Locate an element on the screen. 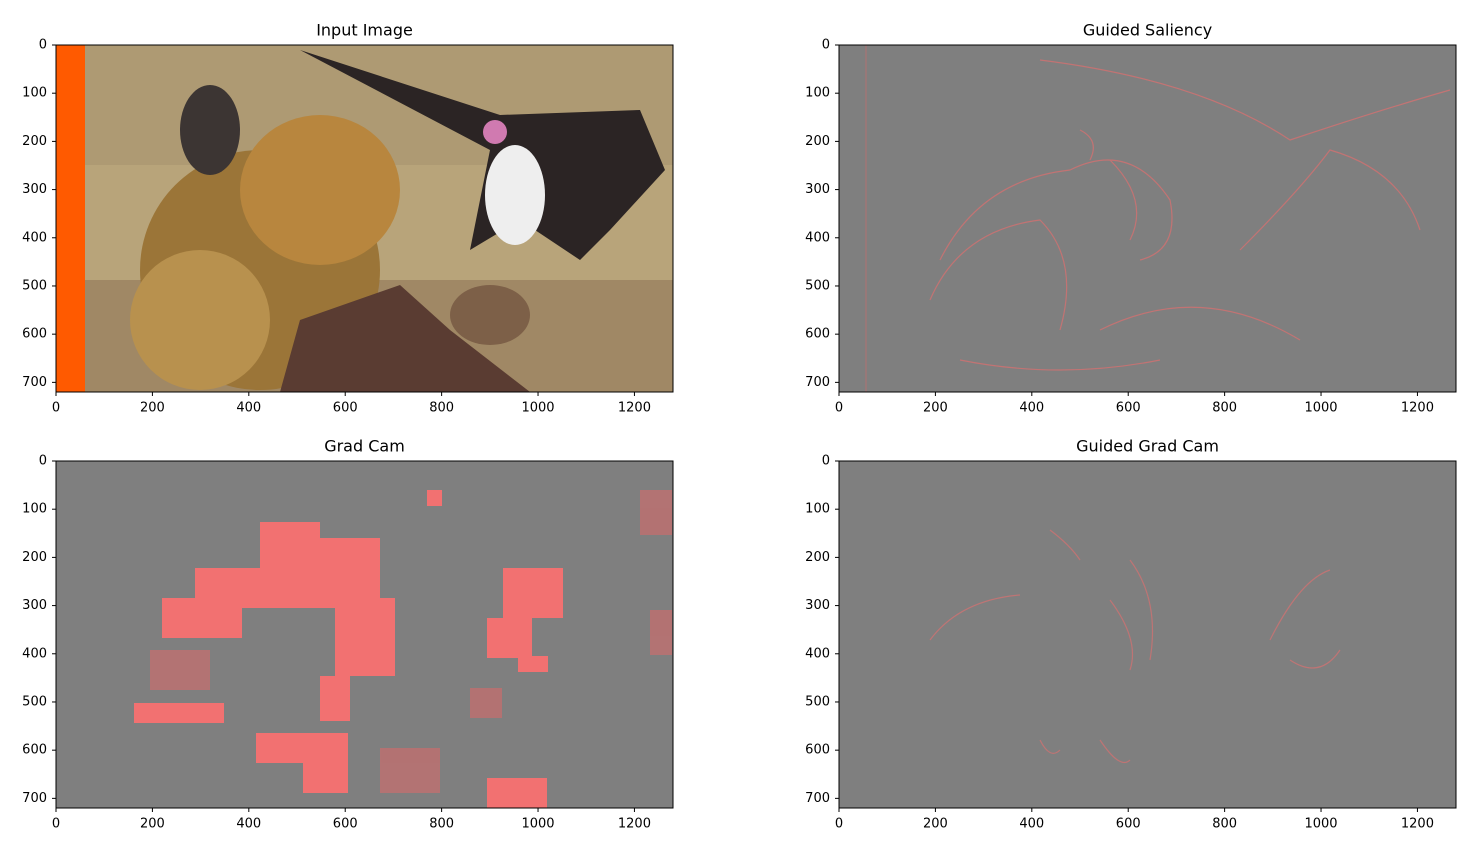  panel-title: Grad Cam is located at coordinates (364, 446).